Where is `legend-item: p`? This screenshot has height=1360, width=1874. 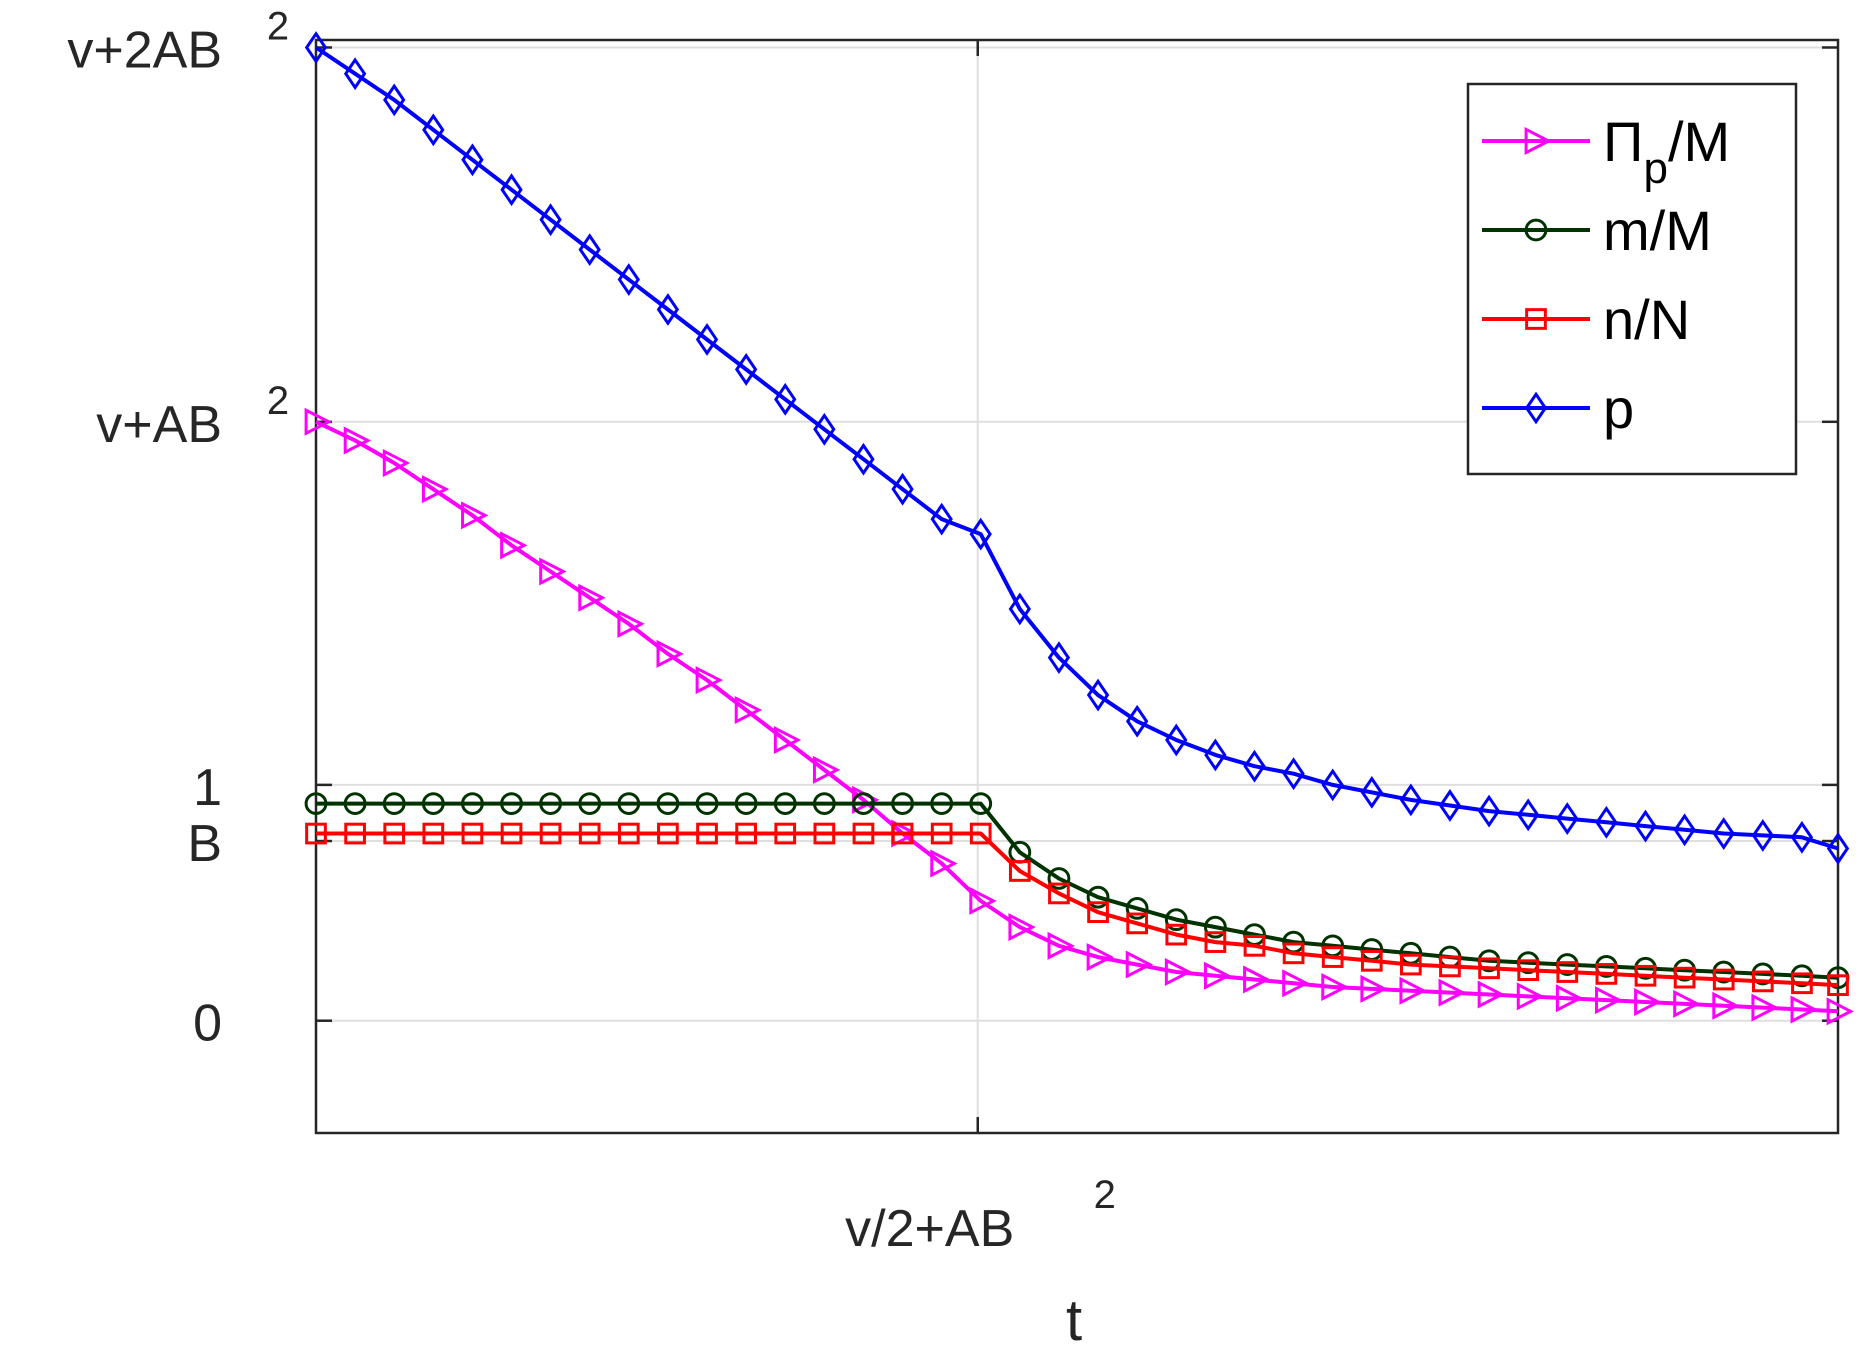
legend-item: p is located at coordinates (1558, 408).